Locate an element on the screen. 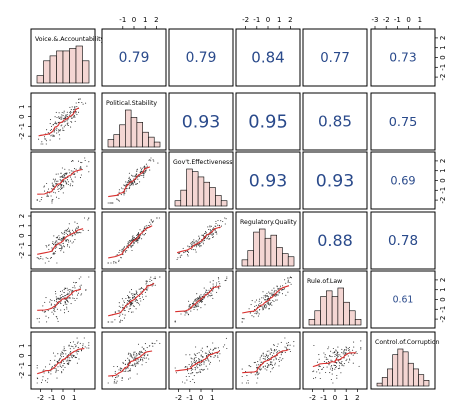  variable-label: Control.of.Corruption is located at coordinates (407, 342).